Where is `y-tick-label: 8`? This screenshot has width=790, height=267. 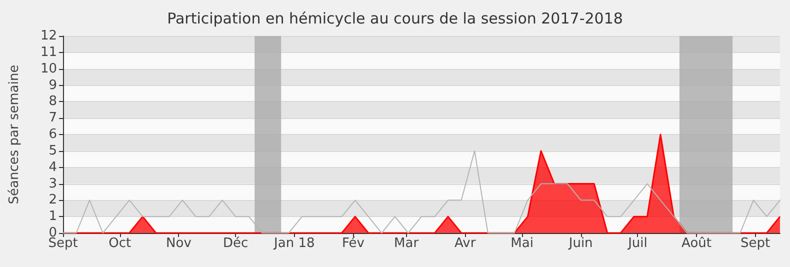
y-tick-label: 8 is located at coordinates (52, 102).